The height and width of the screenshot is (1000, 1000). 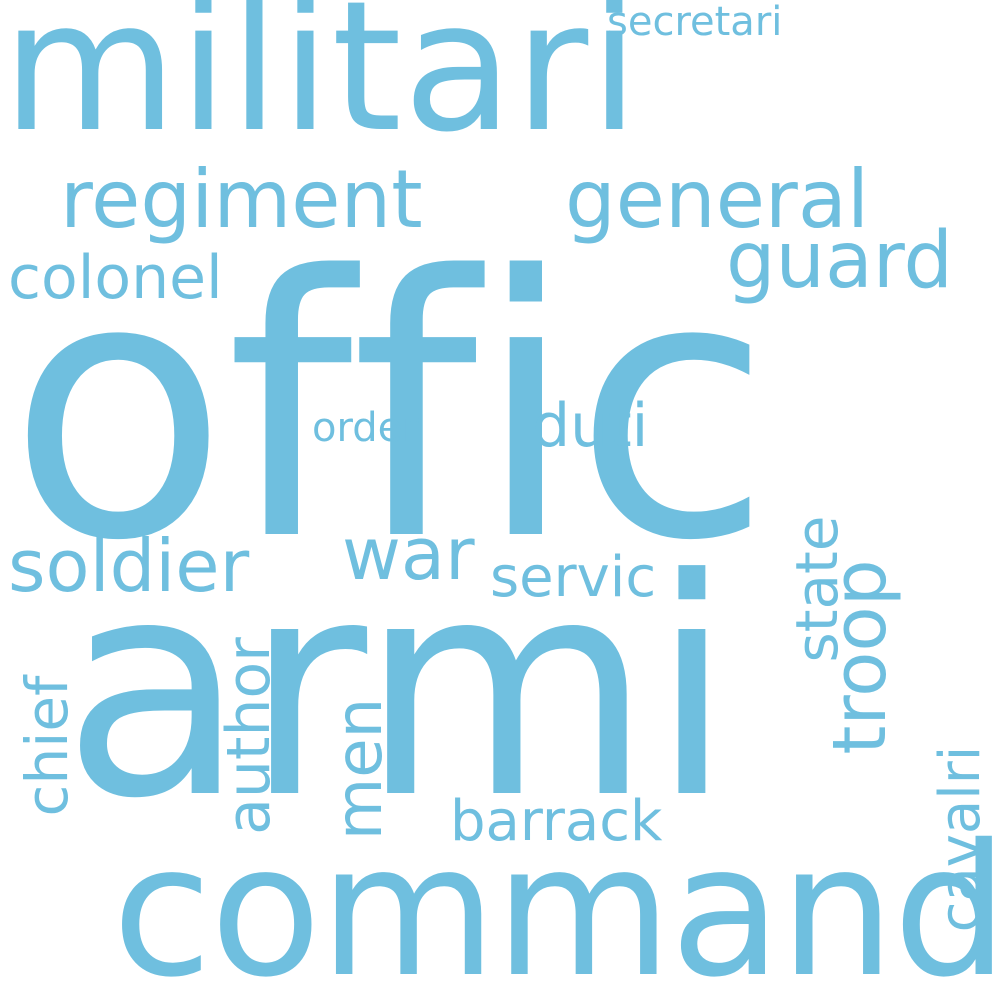 I want to click on word-regiment: regiment, so click(x=241, y=199).